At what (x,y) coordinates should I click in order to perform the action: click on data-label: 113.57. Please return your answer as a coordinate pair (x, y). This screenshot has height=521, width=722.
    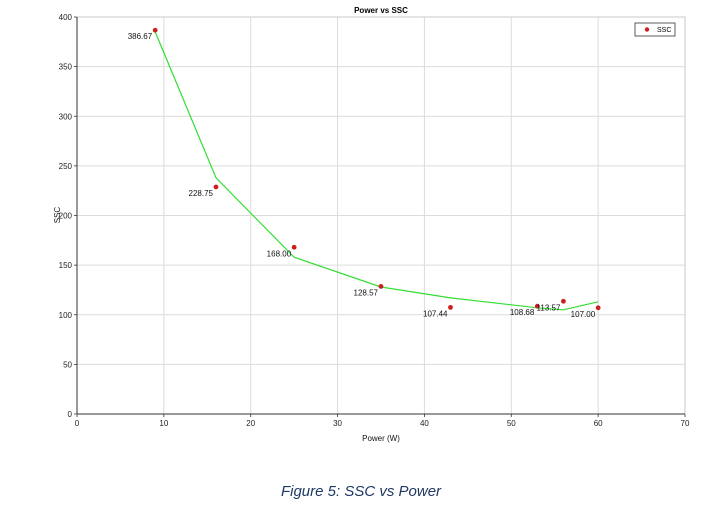
    Looking at the image, I should click on (549, 307).